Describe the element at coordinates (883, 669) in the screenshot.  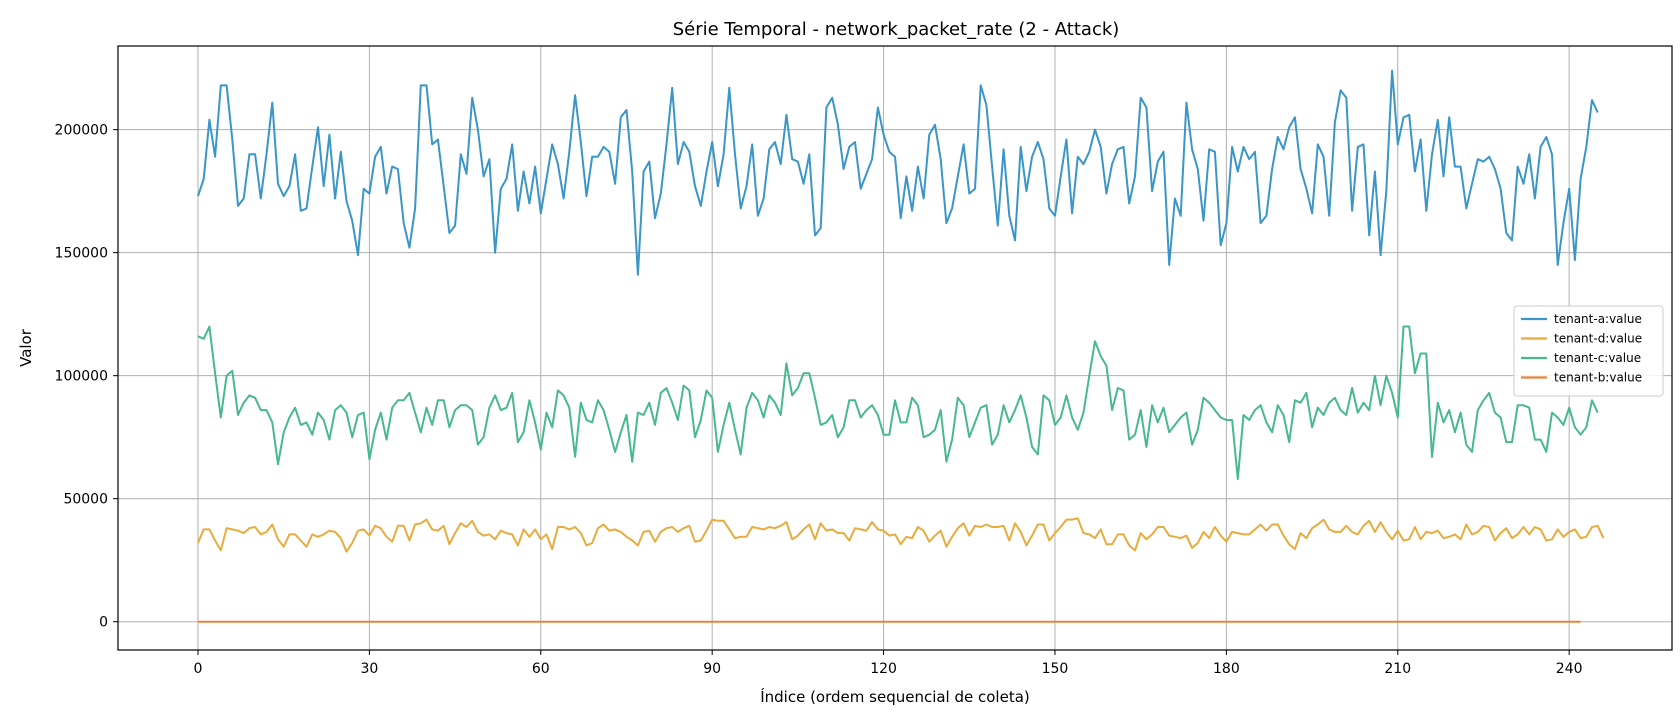
I see `x-tick-label: 120` at that location.